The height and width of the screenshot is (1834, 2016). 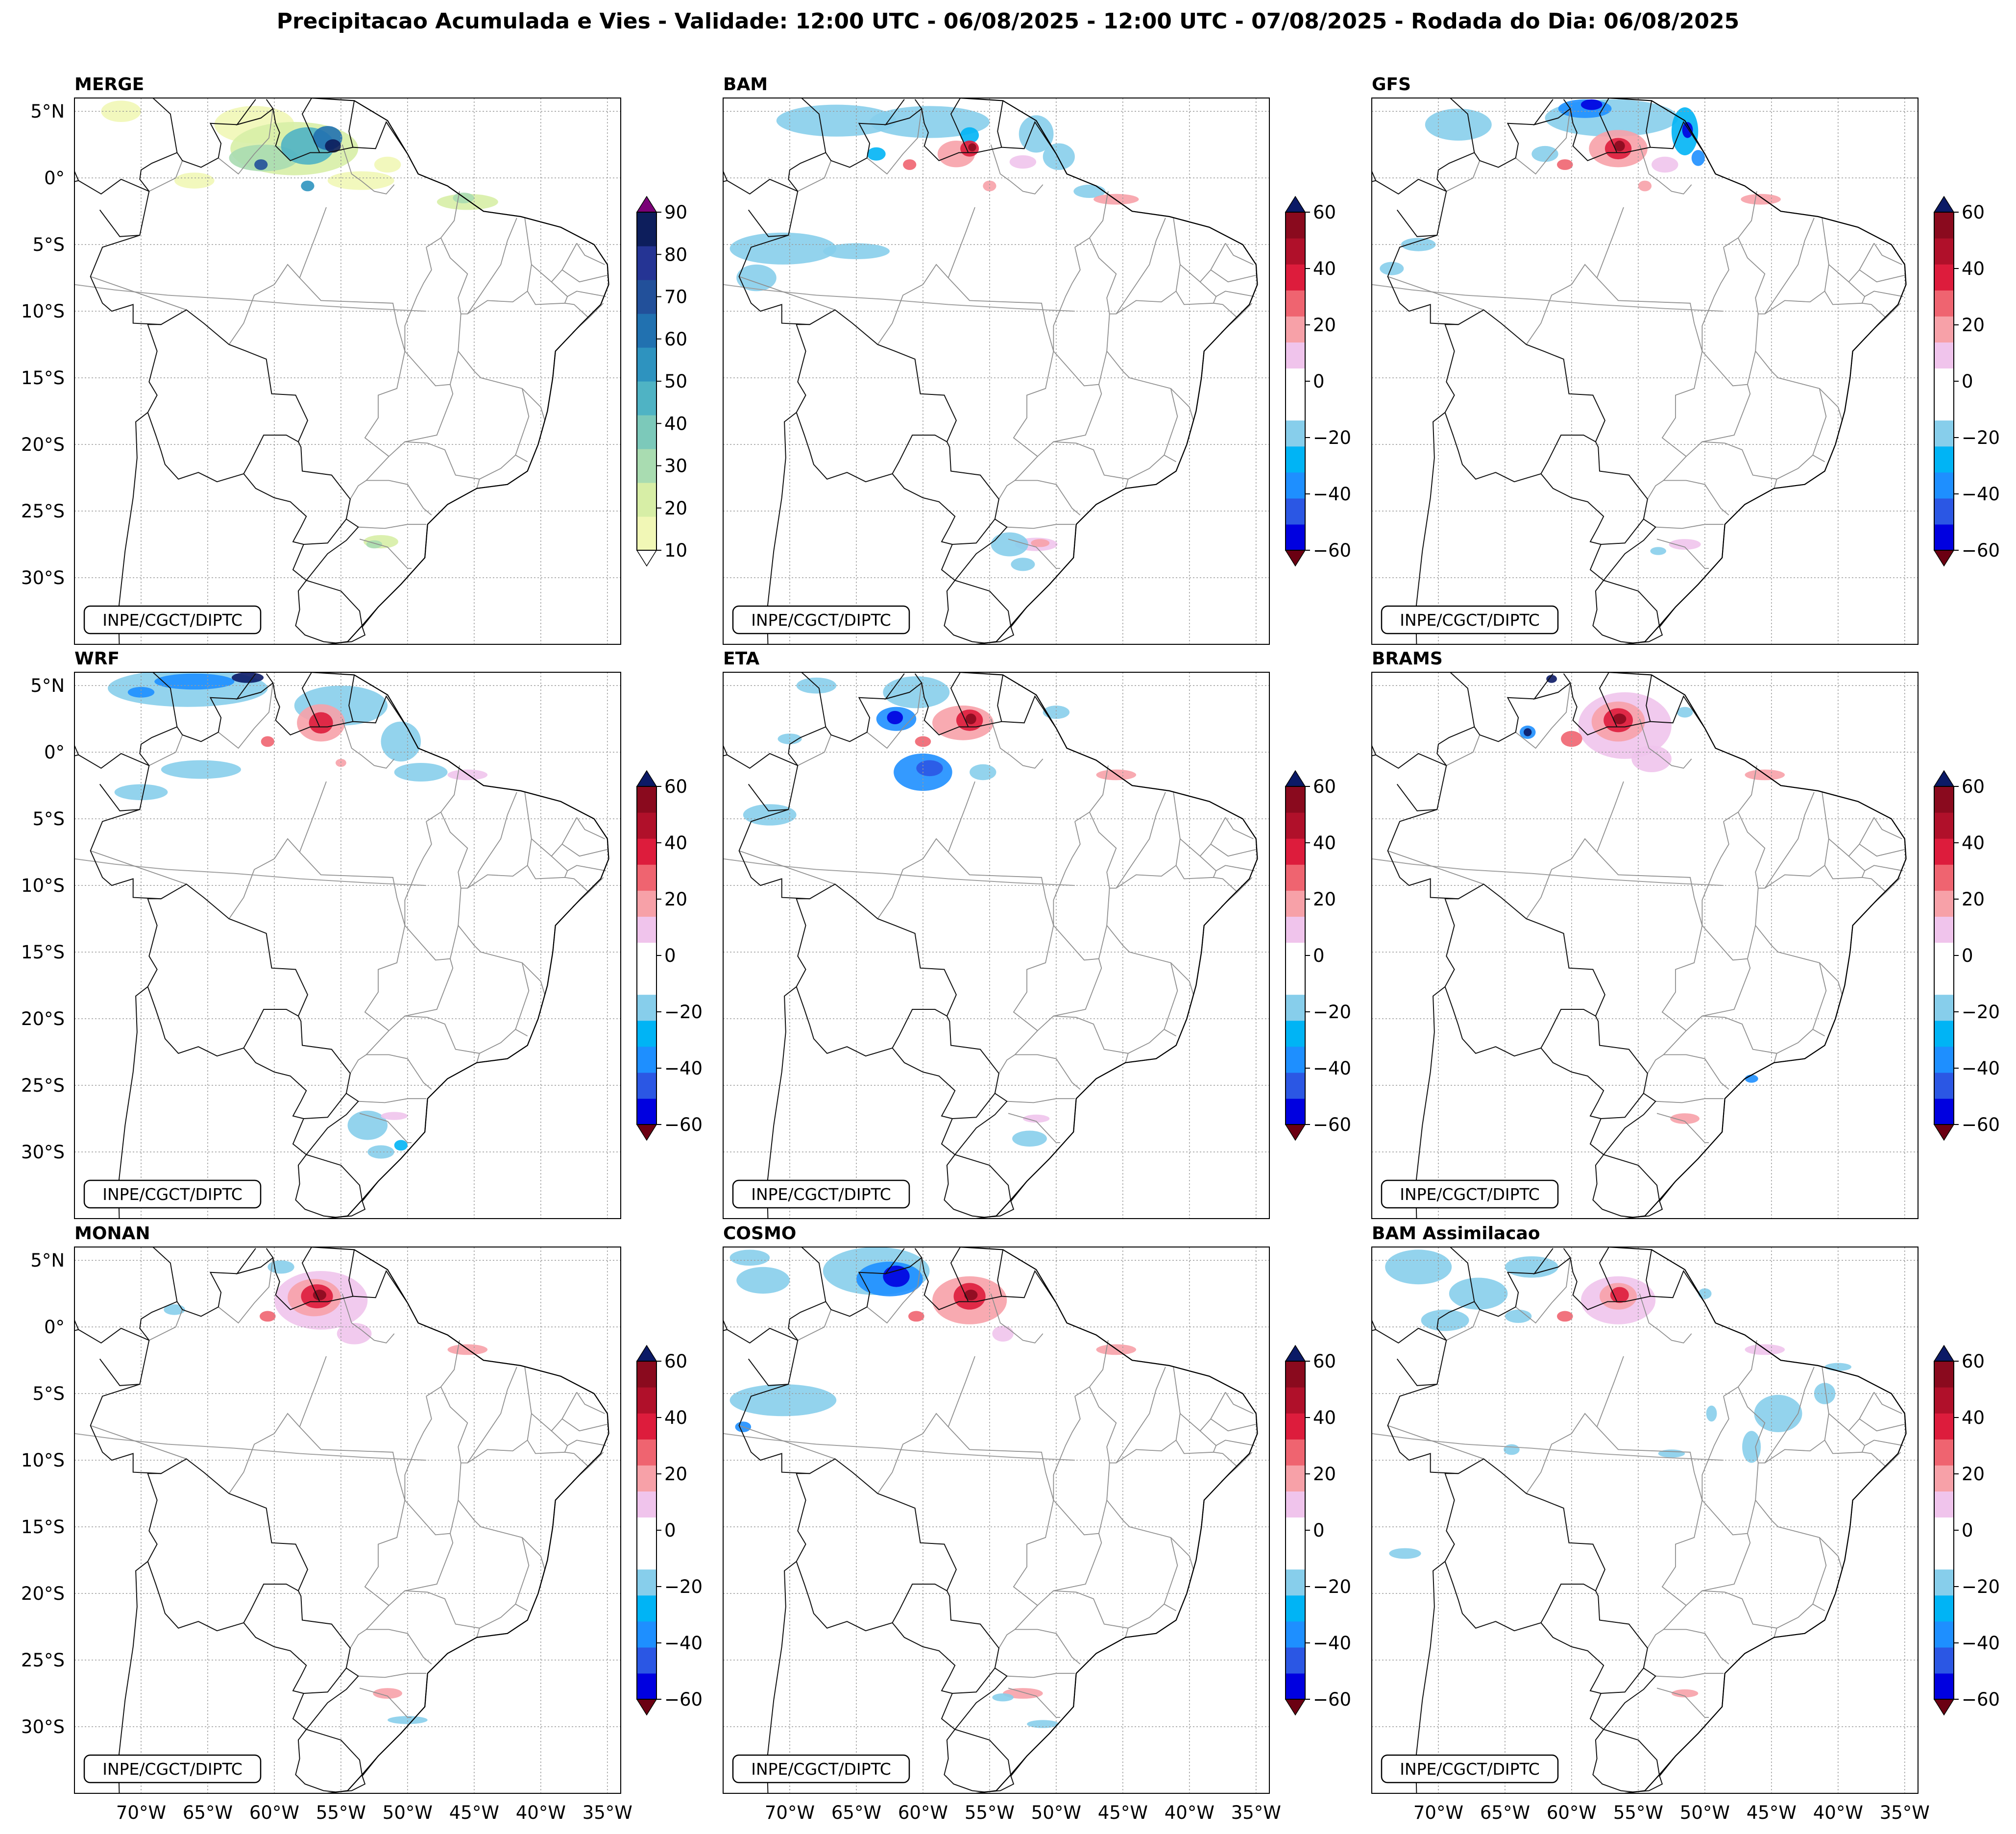 What do you see at coordinates (250, 298) in the screenshot?
I see `amazon-line` at bounding box center [250, 298].